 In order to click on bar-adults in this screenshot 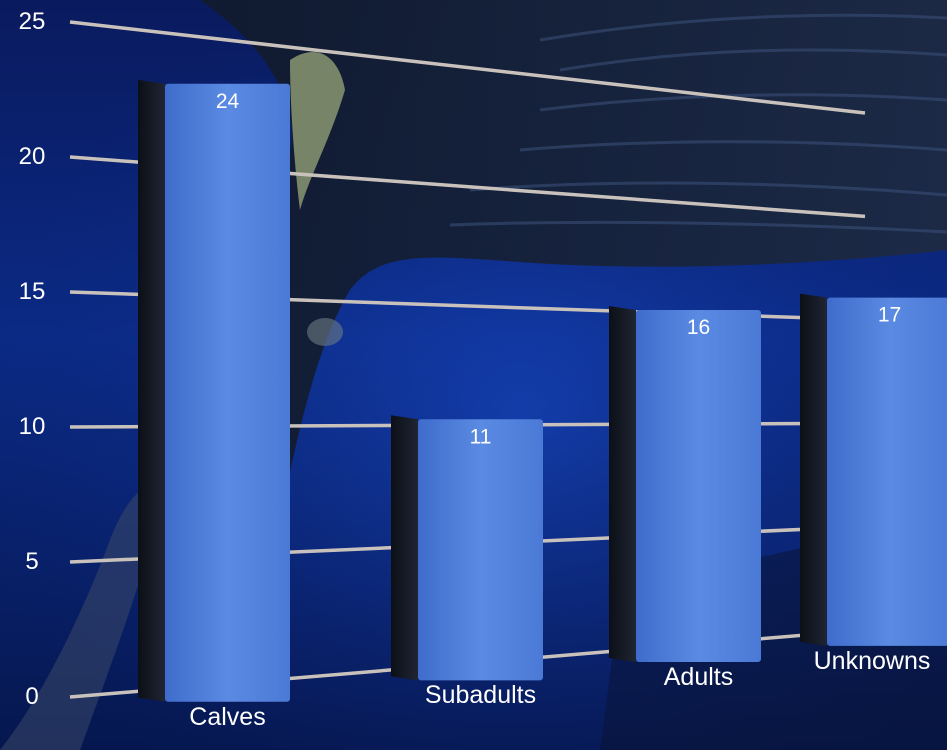, I will do `click(698, 486)`.